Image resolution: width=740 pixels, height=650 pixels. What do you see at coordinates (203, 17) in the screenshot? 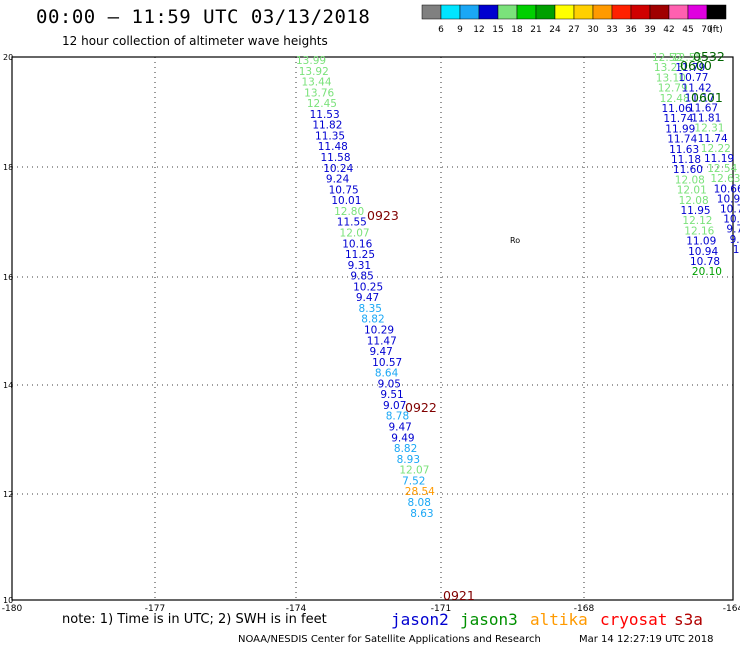
I see `page-title: 00:00 – 11:59 UTC 03/13/2018` at bounding box center [203, 17].